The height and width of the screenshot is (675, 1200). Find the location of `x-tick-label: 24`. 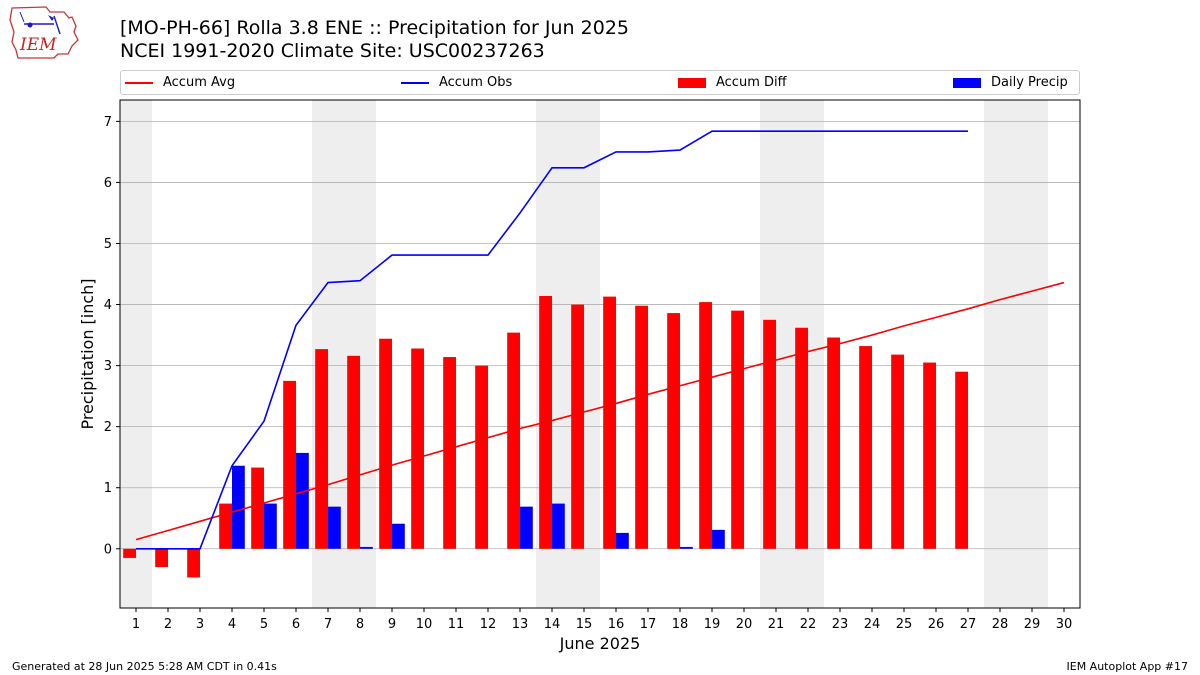

x-tick-label: 24 is located at coordinates (872, 624).